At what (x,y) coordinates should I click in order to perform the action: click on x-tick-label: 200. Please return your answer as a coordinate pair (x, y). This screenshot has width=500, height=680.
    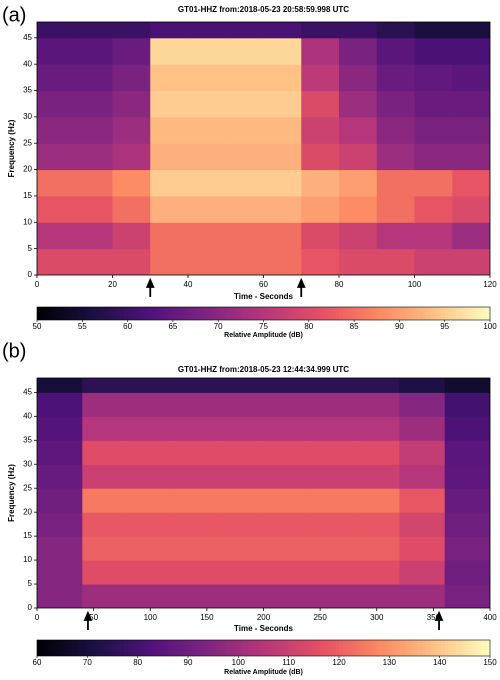
    Looking at the image, I should click on (264, 617).